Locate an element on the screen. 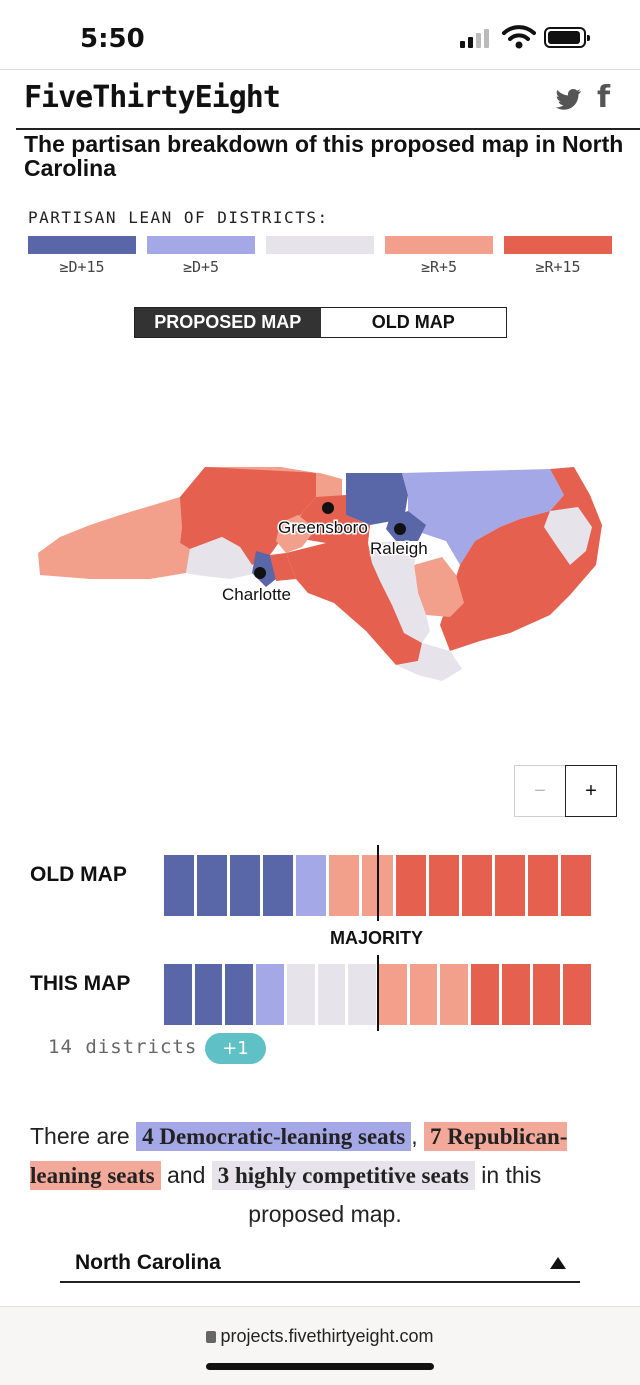 The image size is (640, 1385). legend-swatch-lean-d is located at coordinates (201, 245).